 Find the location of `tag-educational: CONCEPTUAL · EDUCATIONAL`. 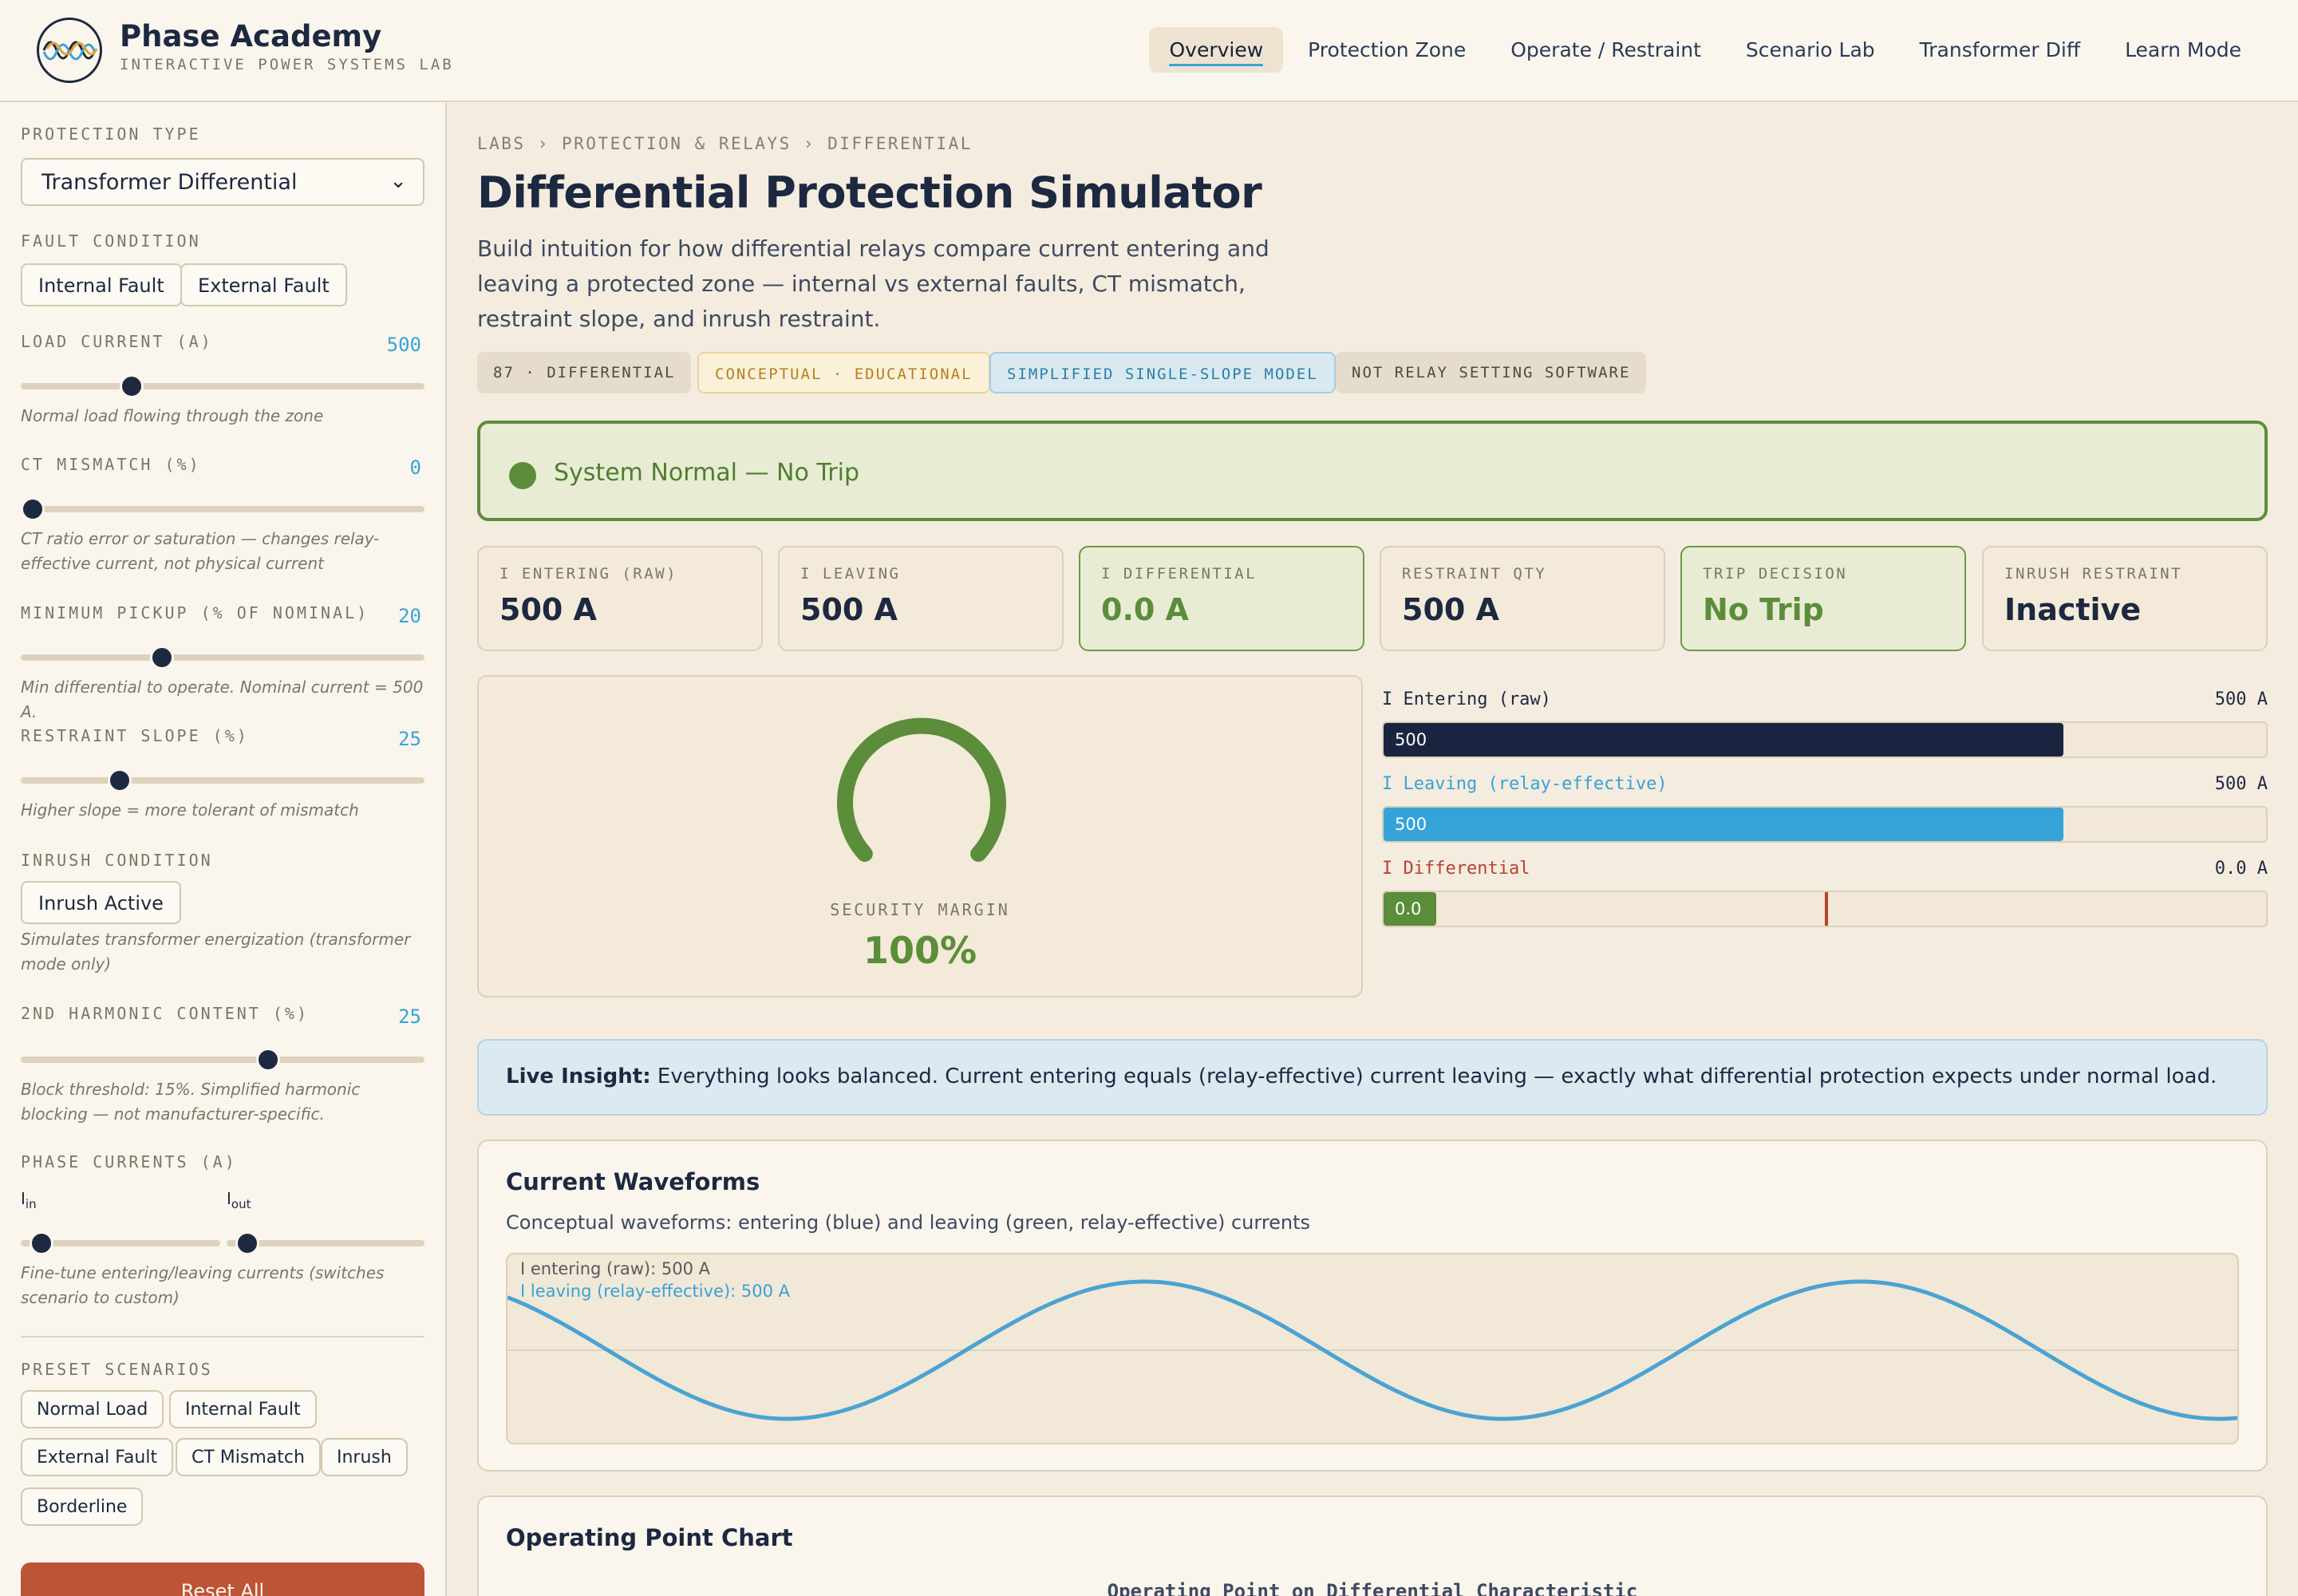

tag-educational: CONCEPTUAL · EDUCATIONAL is located at coordinates (844, 372).